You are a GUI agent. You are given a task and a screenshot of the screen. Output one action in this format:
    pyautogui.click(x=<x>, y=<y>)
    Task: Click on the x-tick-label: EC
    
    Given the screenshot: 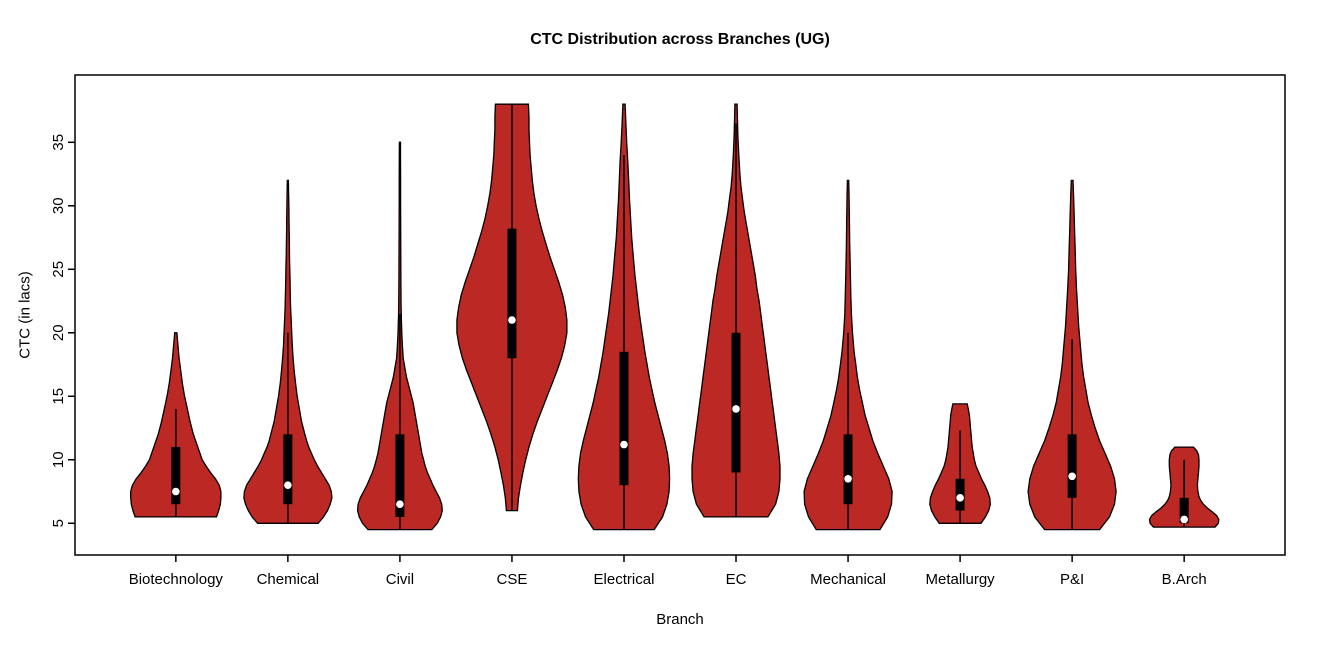 What is the action you would take?
    pyautogui.click(x=736, y=579)
    